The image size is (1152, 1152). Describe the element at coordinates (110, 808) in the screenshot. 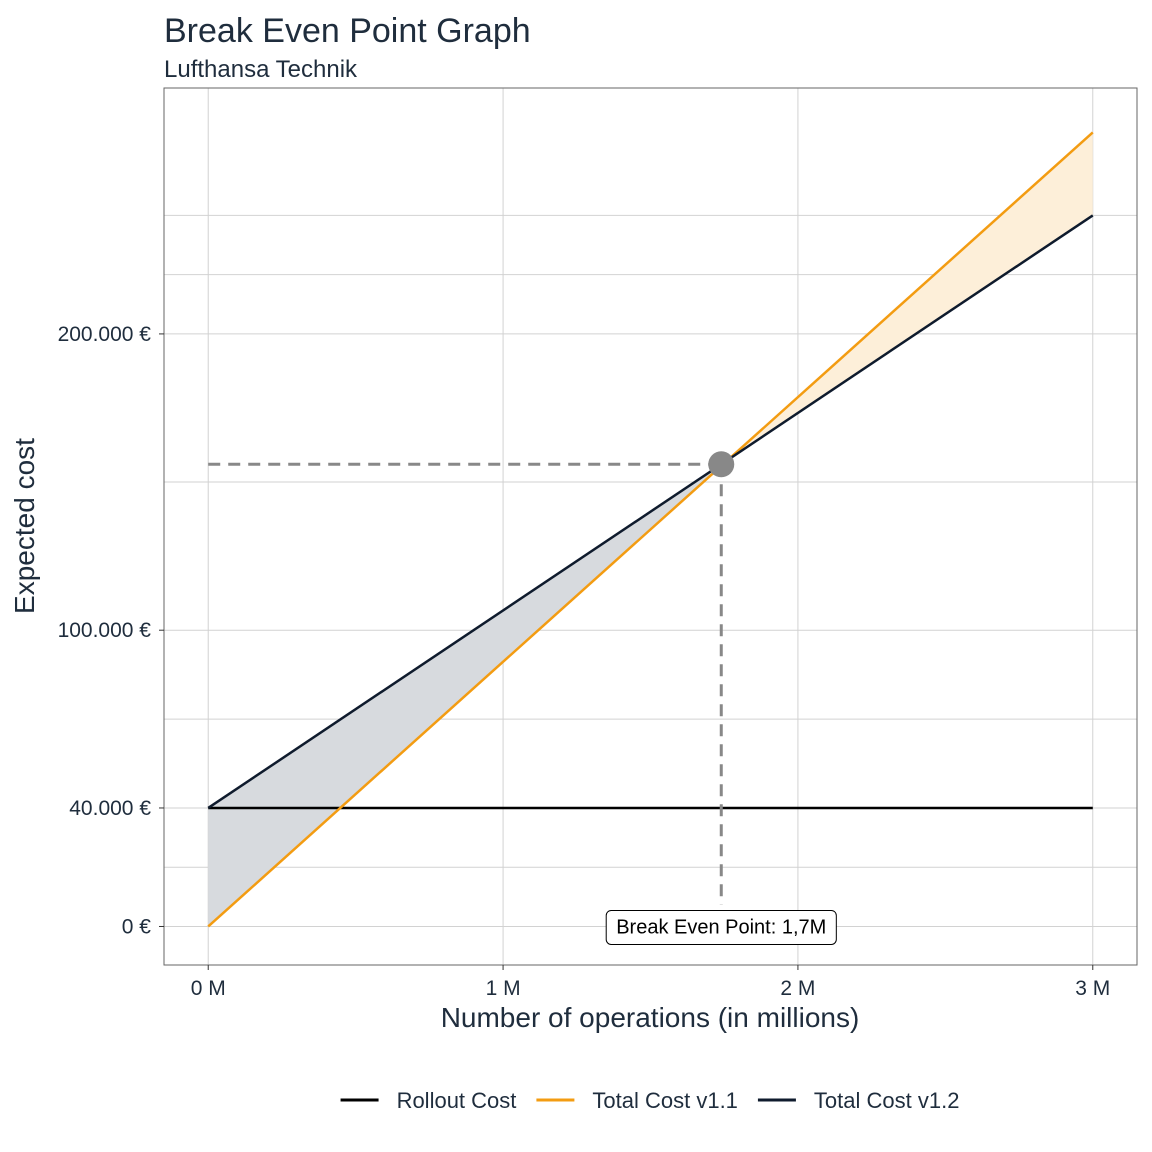

I see `y-tick-label: 40.000 €` at that location.